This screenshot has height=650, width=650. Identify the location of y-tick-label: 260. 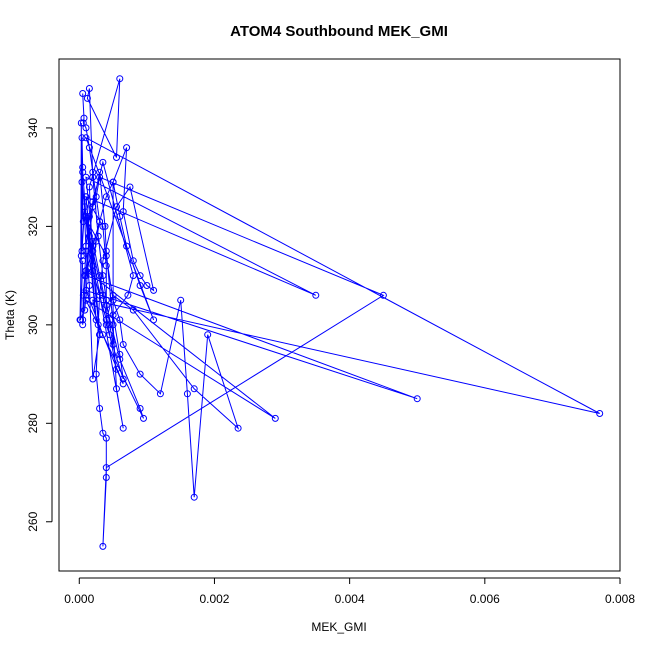
(33, 521).